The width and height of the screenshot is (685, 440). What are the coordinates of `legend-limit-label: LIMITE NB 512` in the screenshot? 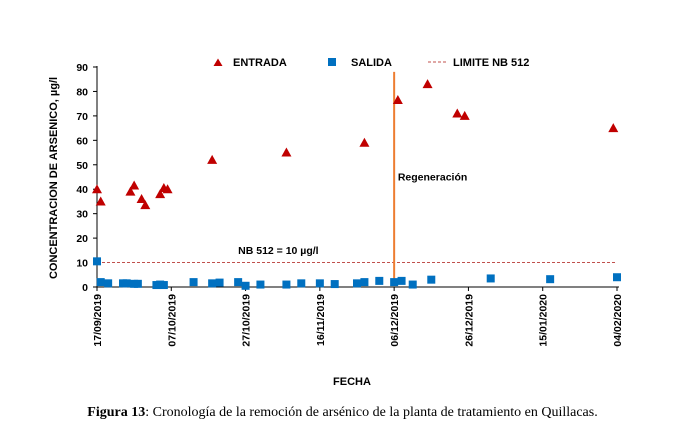 It's located at (491, 63).